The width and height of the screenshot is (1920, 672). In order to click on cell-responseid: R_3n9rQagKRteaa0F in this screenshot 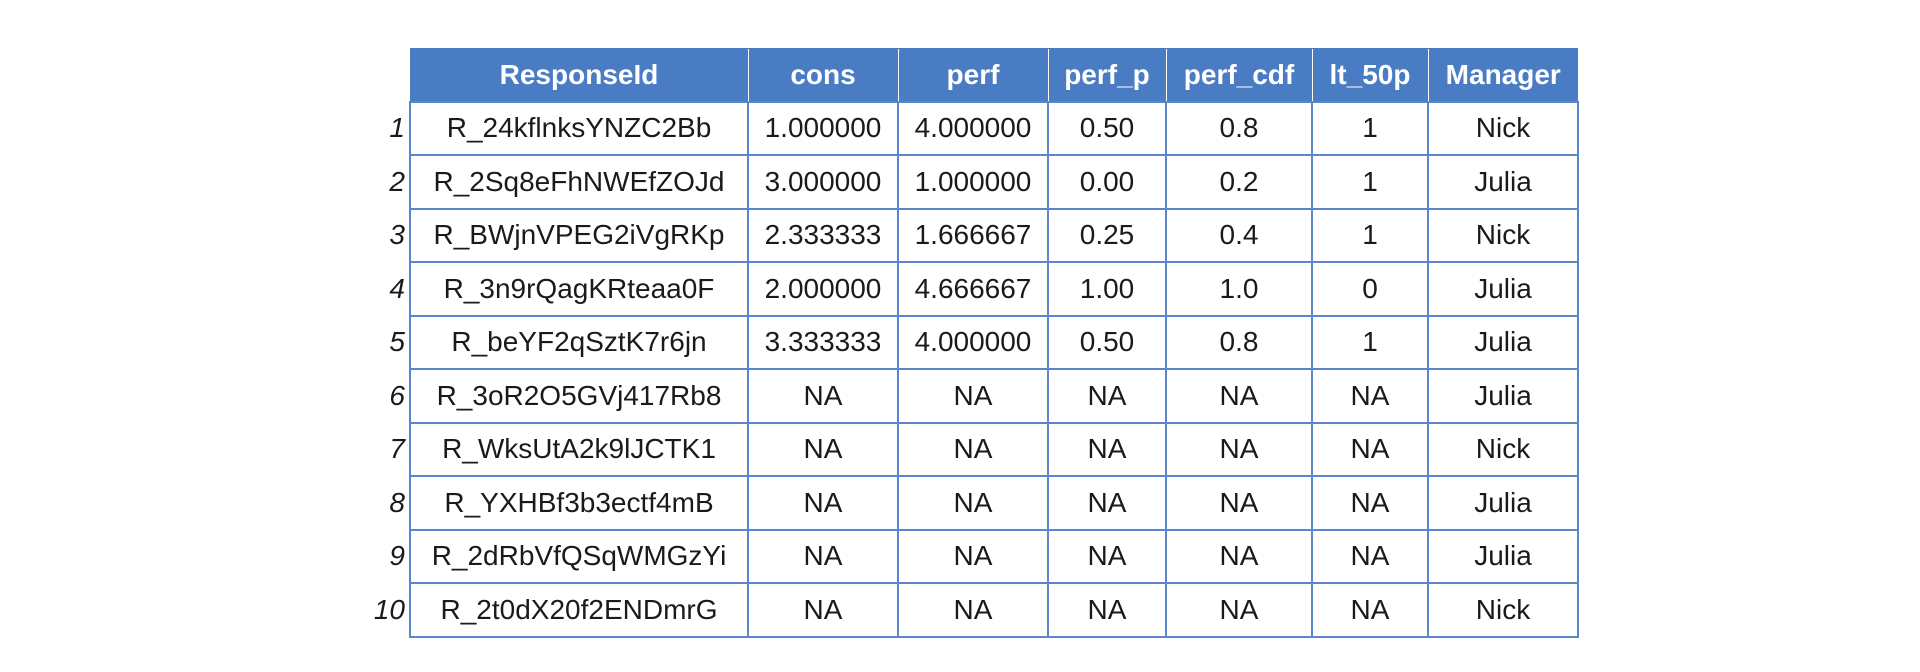, I will do `click(579, 289)`.